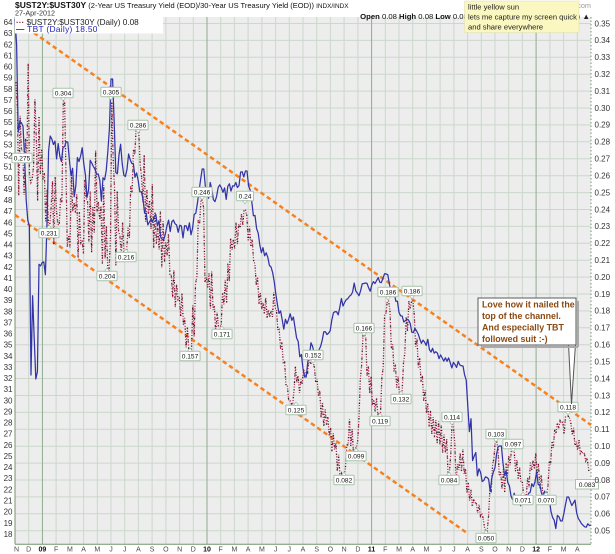 The height and width of the screenshot is (554, 615). I want to click on svg-text: 0.13, so click(603, 395).